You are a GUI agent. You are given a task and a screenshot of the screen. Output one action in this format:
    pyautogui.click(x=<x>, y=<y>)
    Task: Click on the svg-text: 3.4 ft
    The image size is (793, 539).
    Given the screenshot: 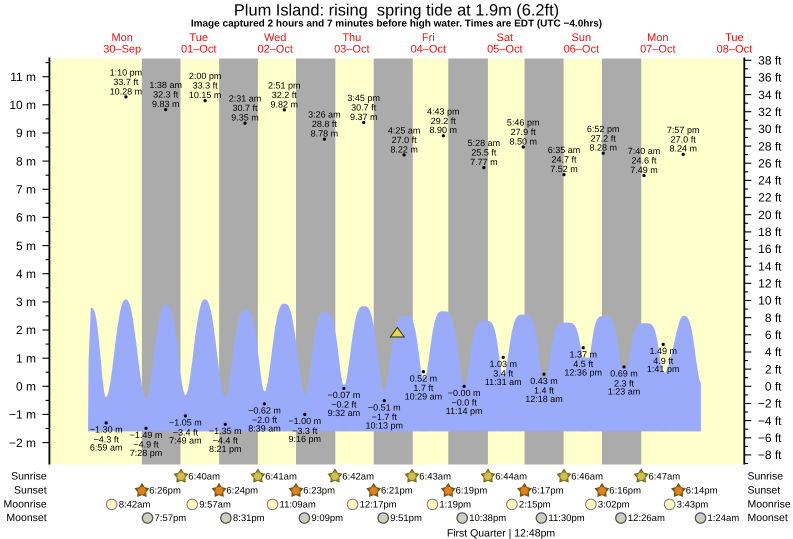 What is the action you would take?
    pyautogui.click(x=503, y=374)
    